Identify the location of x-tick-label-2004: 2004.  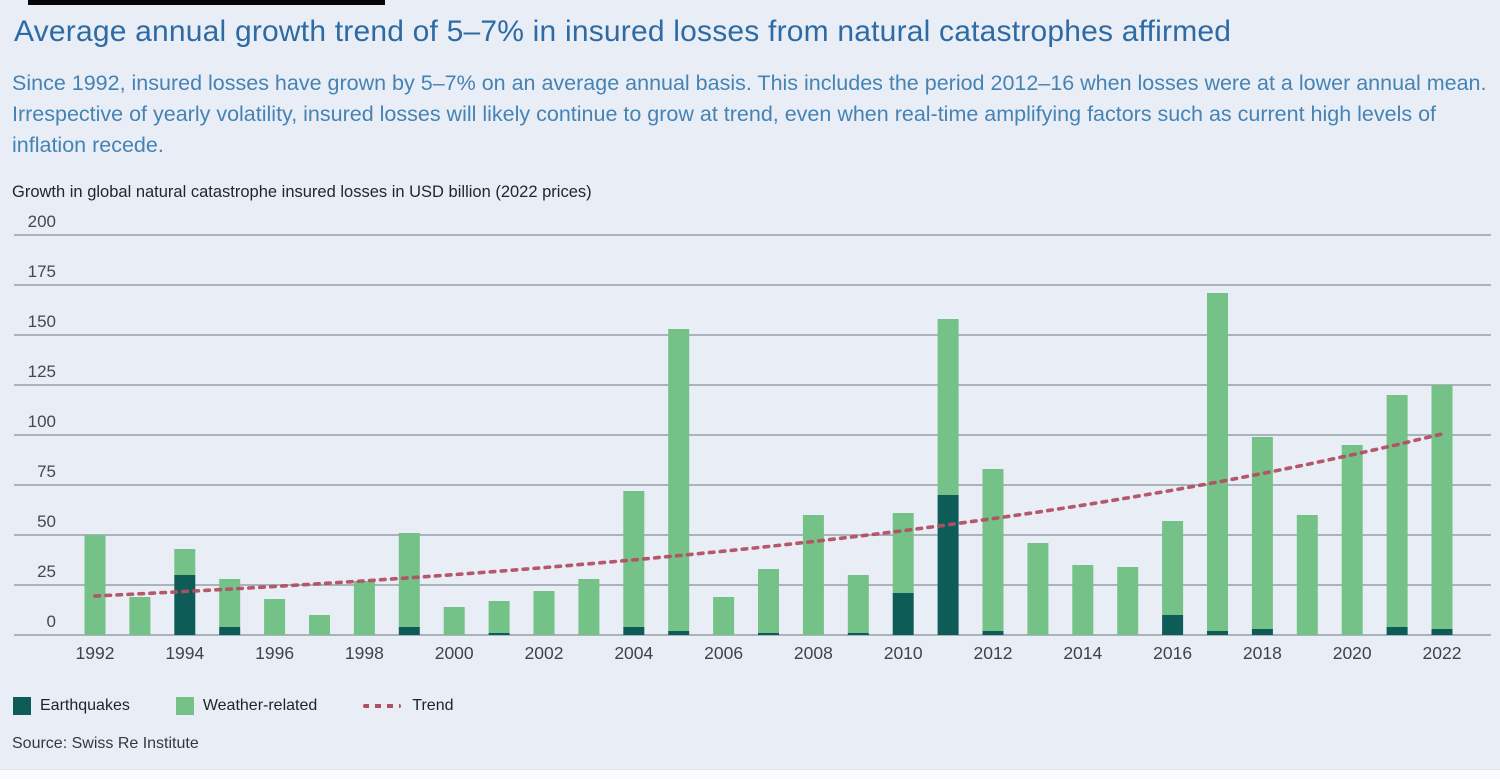
(633, 653).